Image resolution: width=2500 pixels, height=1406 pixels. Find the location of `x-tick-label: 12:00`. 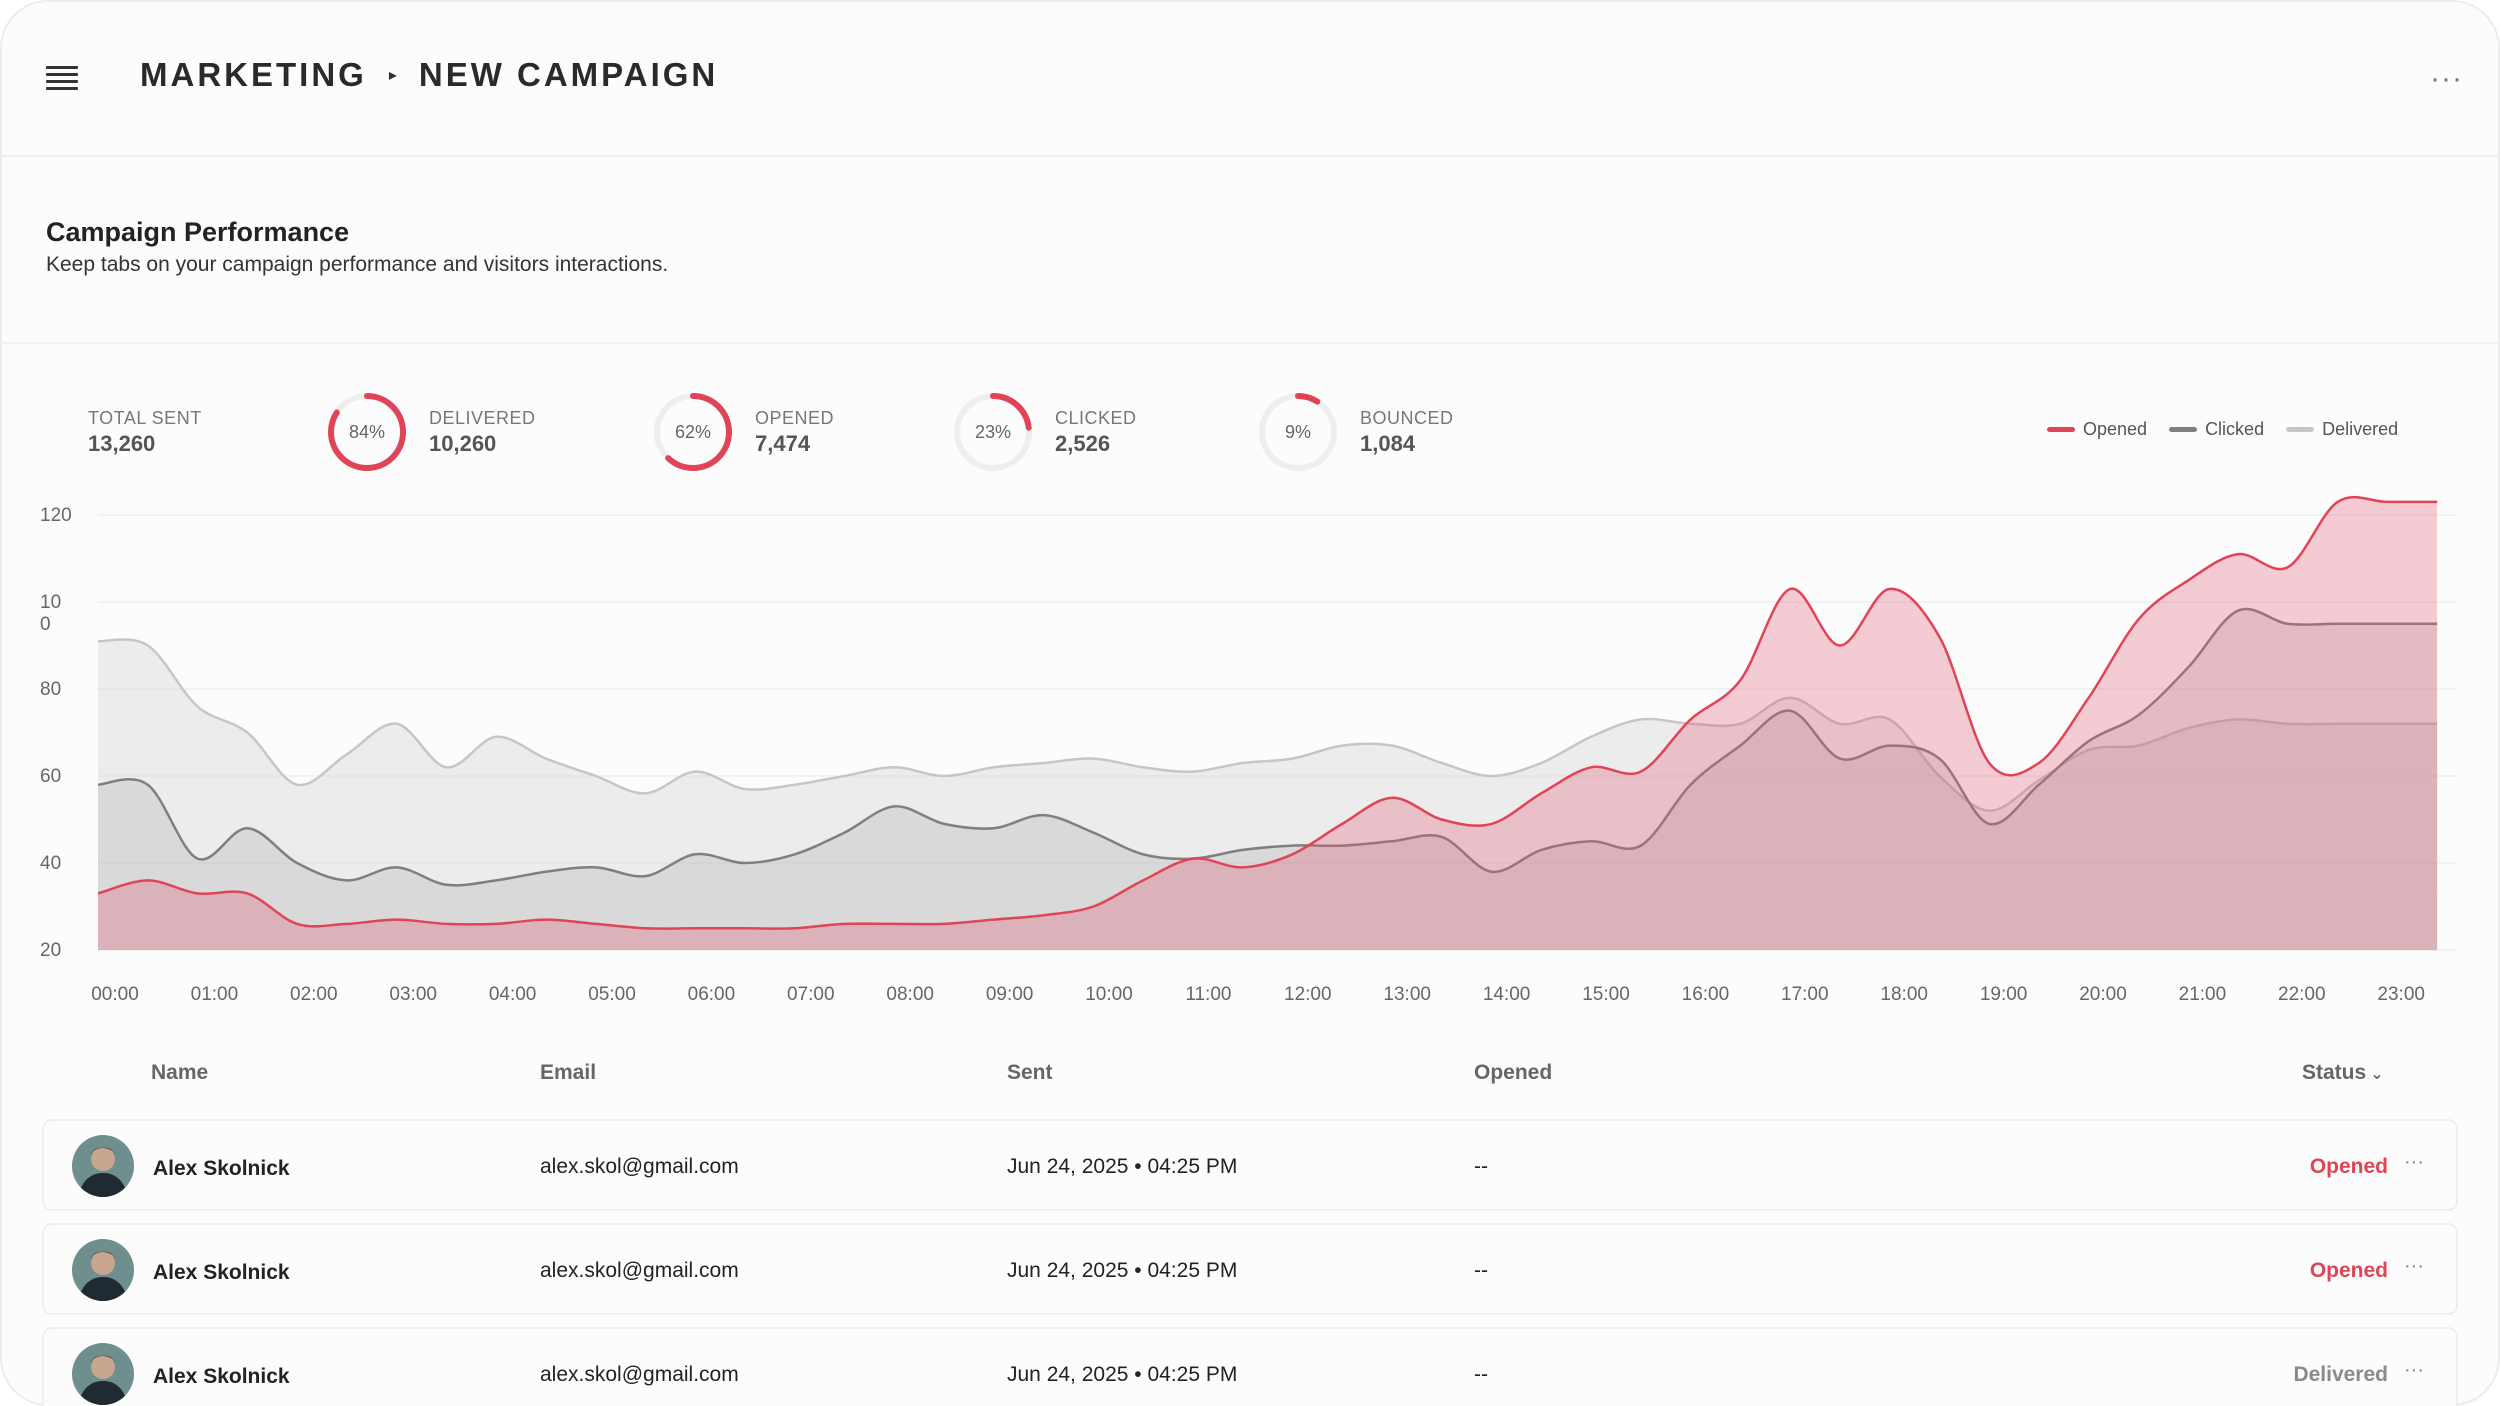

x-tick-label: 12:00 is located at coordinates (1308, 994).